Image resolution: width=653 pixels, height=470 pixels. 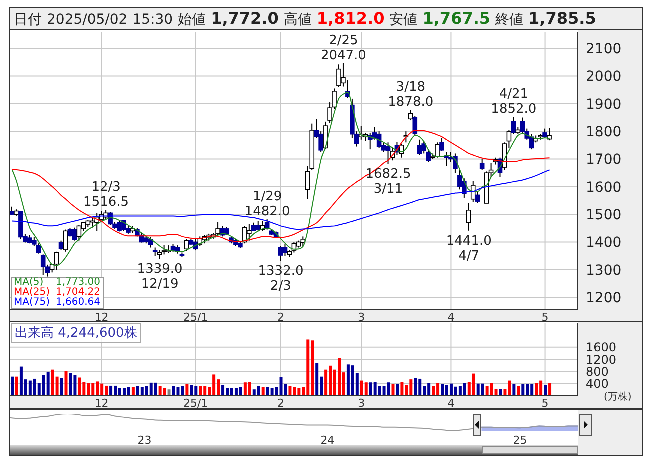 What do you see at coordinates (604, 132) in the screenshot?
I see `y-tick-label: 1800` at bounding box center [604, 132].